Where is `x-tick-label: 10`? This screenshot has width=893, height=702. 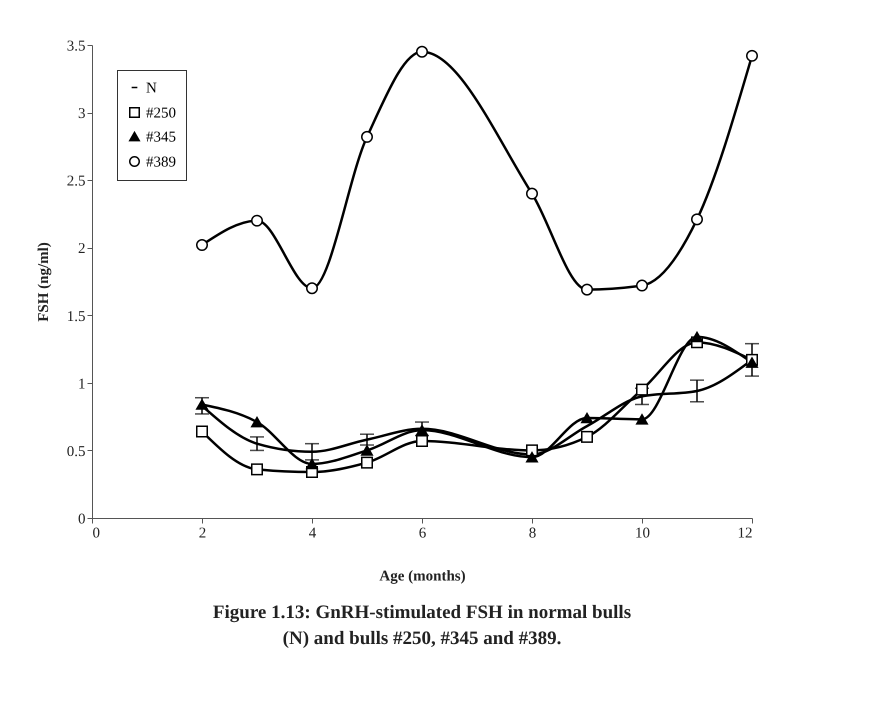 x-tick-label: 10 is located at coordinates (642, 534).